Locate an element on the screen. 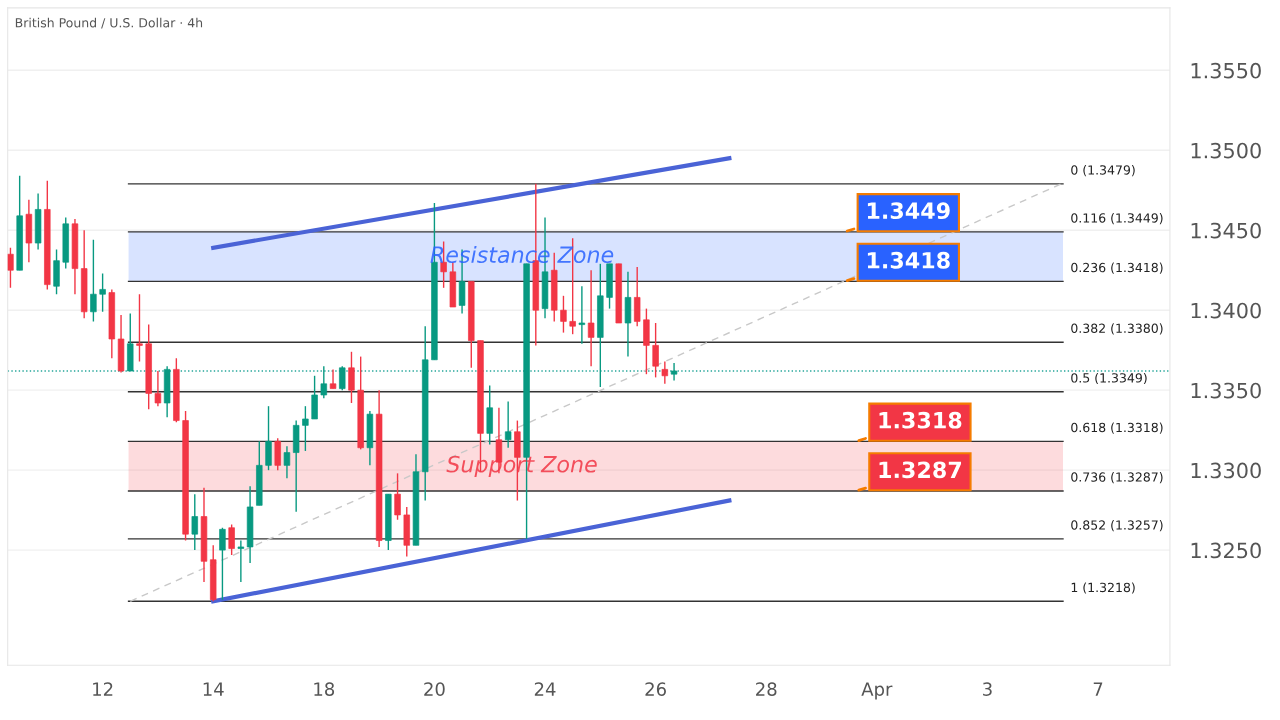 The image size is (1280, 720). annotation: 1.3287 is located at coordinates (920, 470).